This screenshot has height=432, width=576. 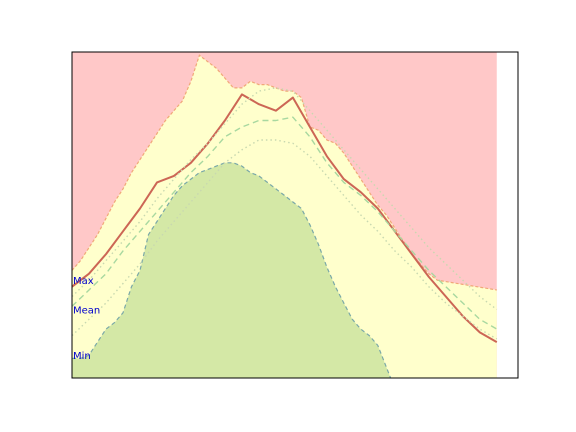 What do you see at coordinates (86, 311) in the screenshot?
I see `label-mean: Mean` at bounding box center [86, 311].